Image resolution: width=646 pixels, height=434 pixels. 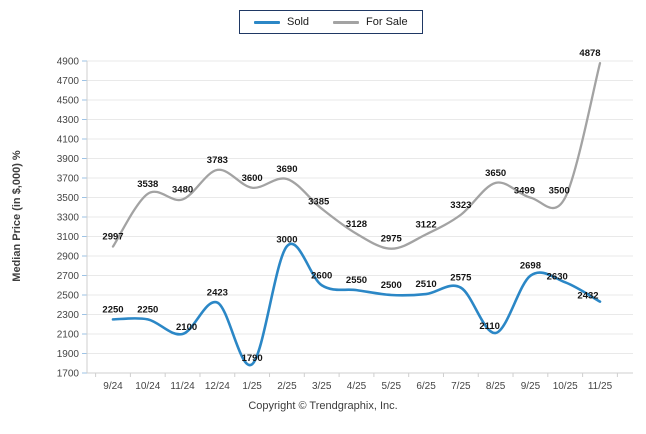 I want to click on x-tick-label: 4/25, so click(x=357, y=386).